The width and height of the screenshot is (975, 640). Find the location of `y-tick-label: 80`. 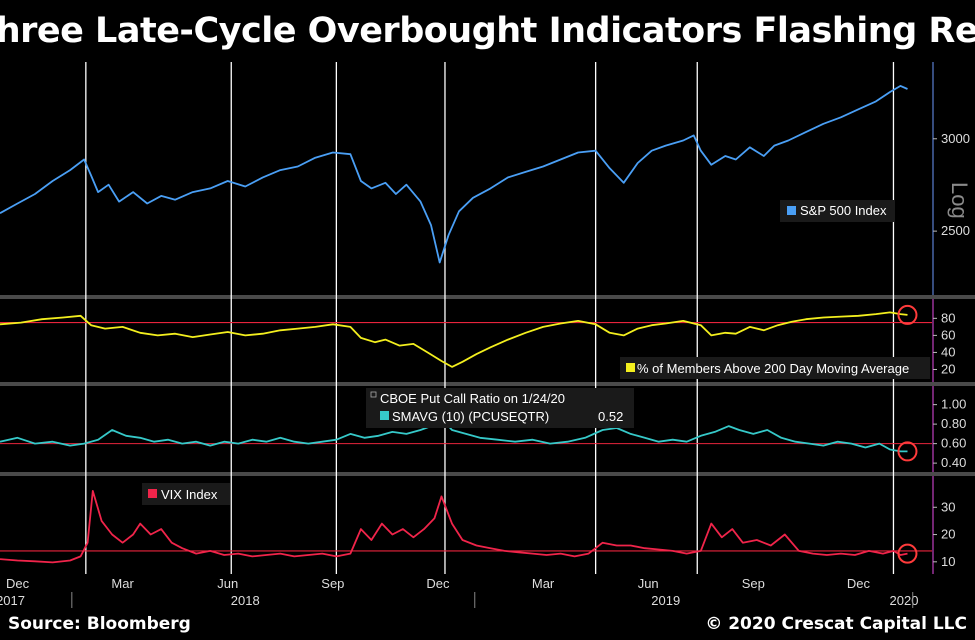

y-tick-label: 80 is located at coordinates (948, 317).